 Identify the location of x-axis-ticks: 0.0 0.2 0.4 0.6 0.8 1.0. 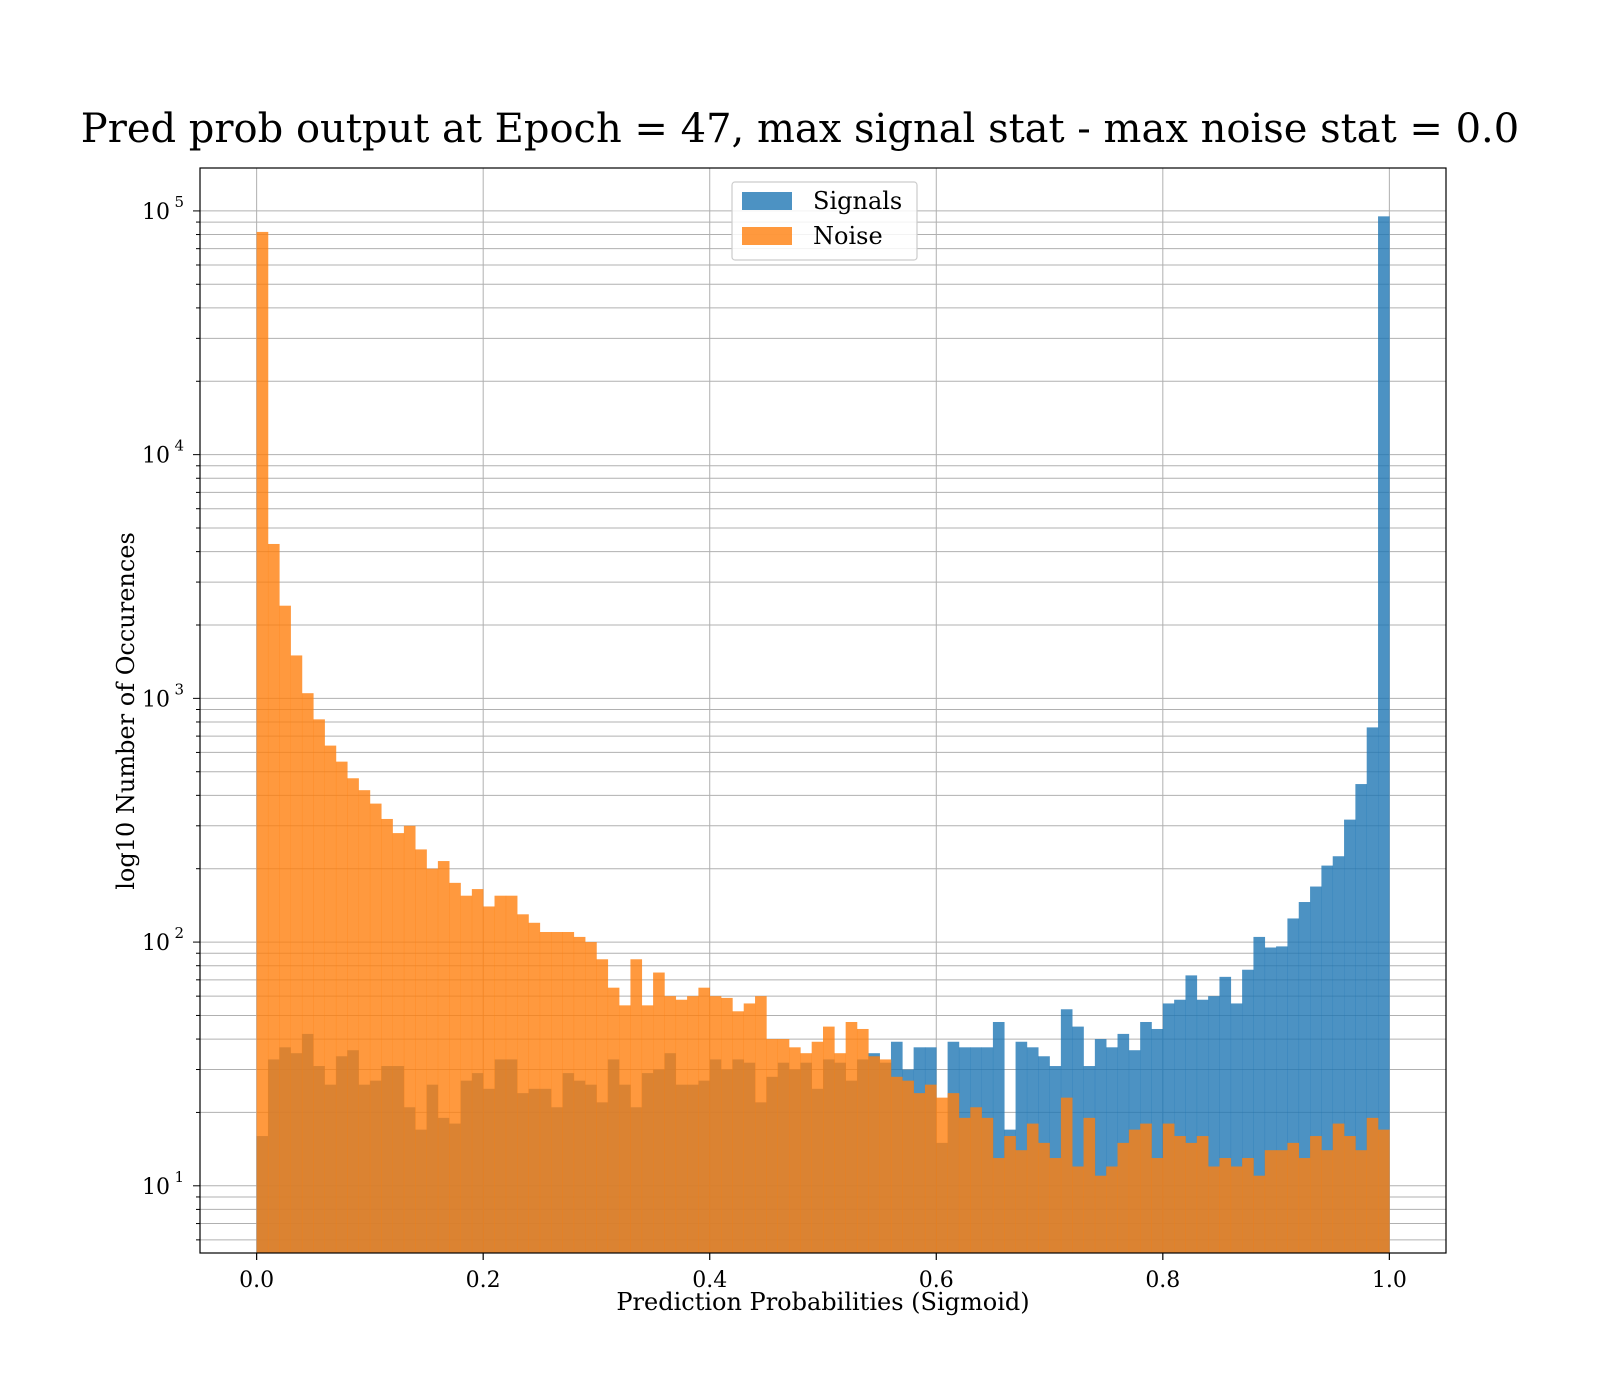
(823, 1273).